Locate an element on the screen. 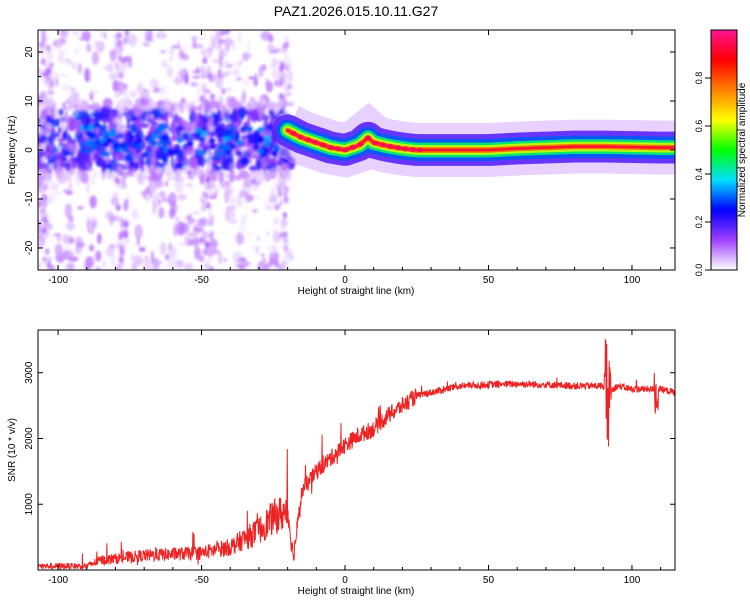  x-tick-label: 50 is located at coordinates (489, 280).